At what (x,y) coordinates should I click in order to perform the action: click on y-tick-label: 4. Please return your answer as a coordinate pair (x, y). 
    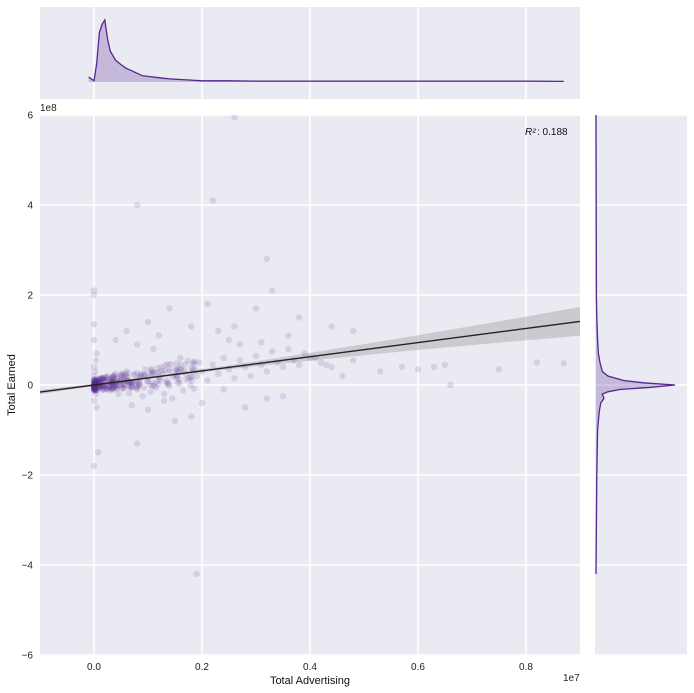
    Looking at the image, I should click on (30, 206).